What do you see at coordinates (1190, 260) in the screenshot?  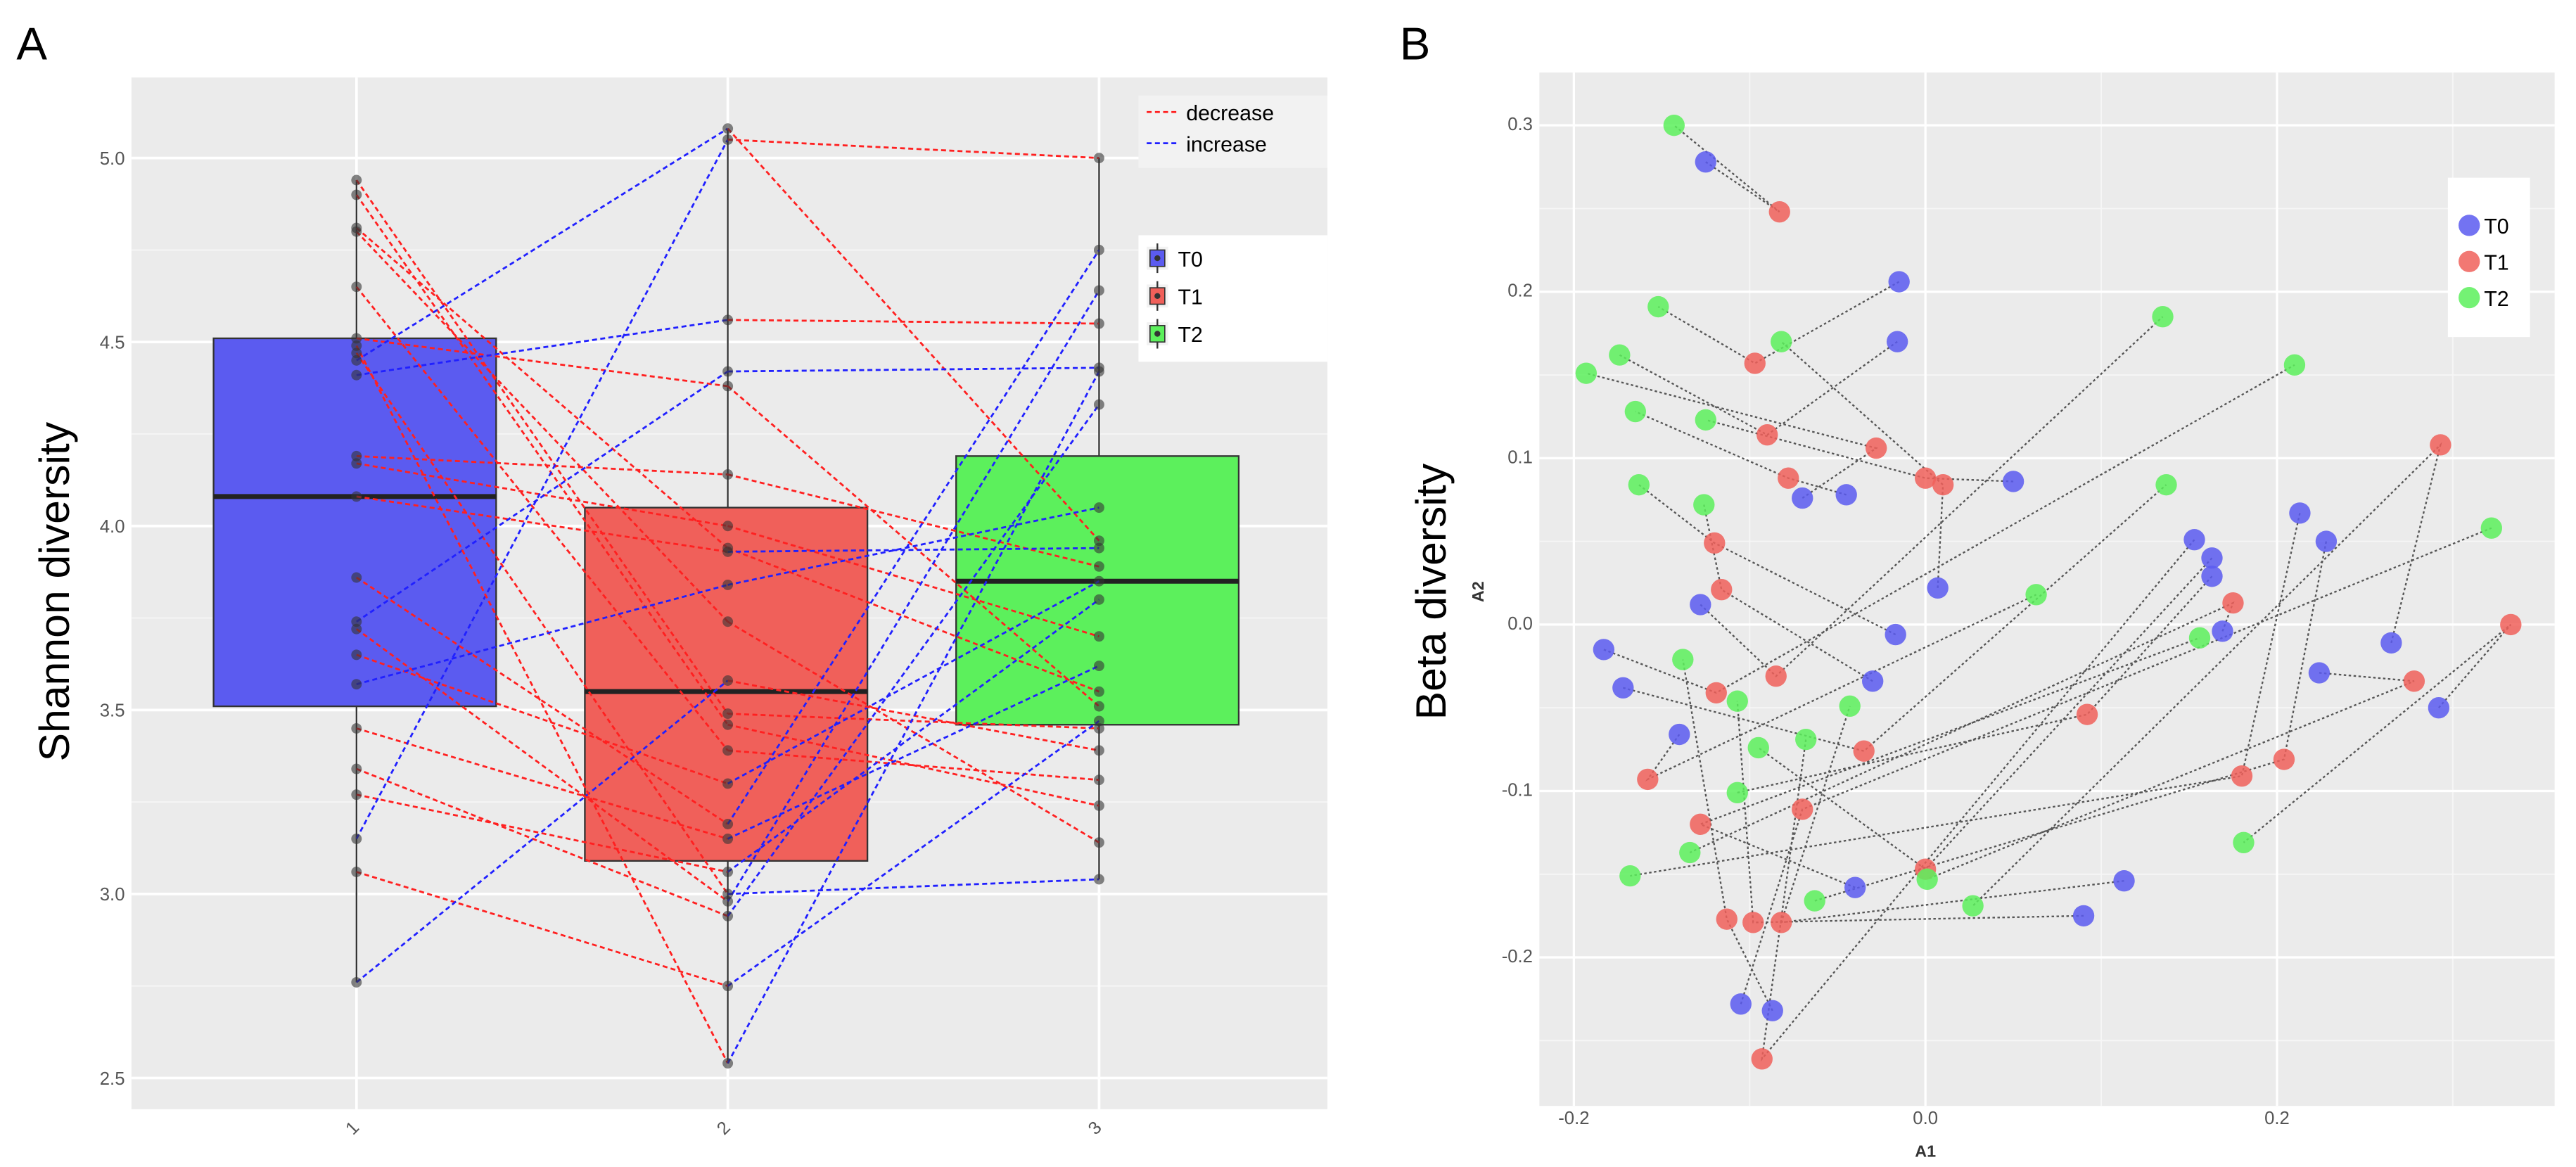 I see `T0-legend-label: T0` at bounding box center [1190, 260].